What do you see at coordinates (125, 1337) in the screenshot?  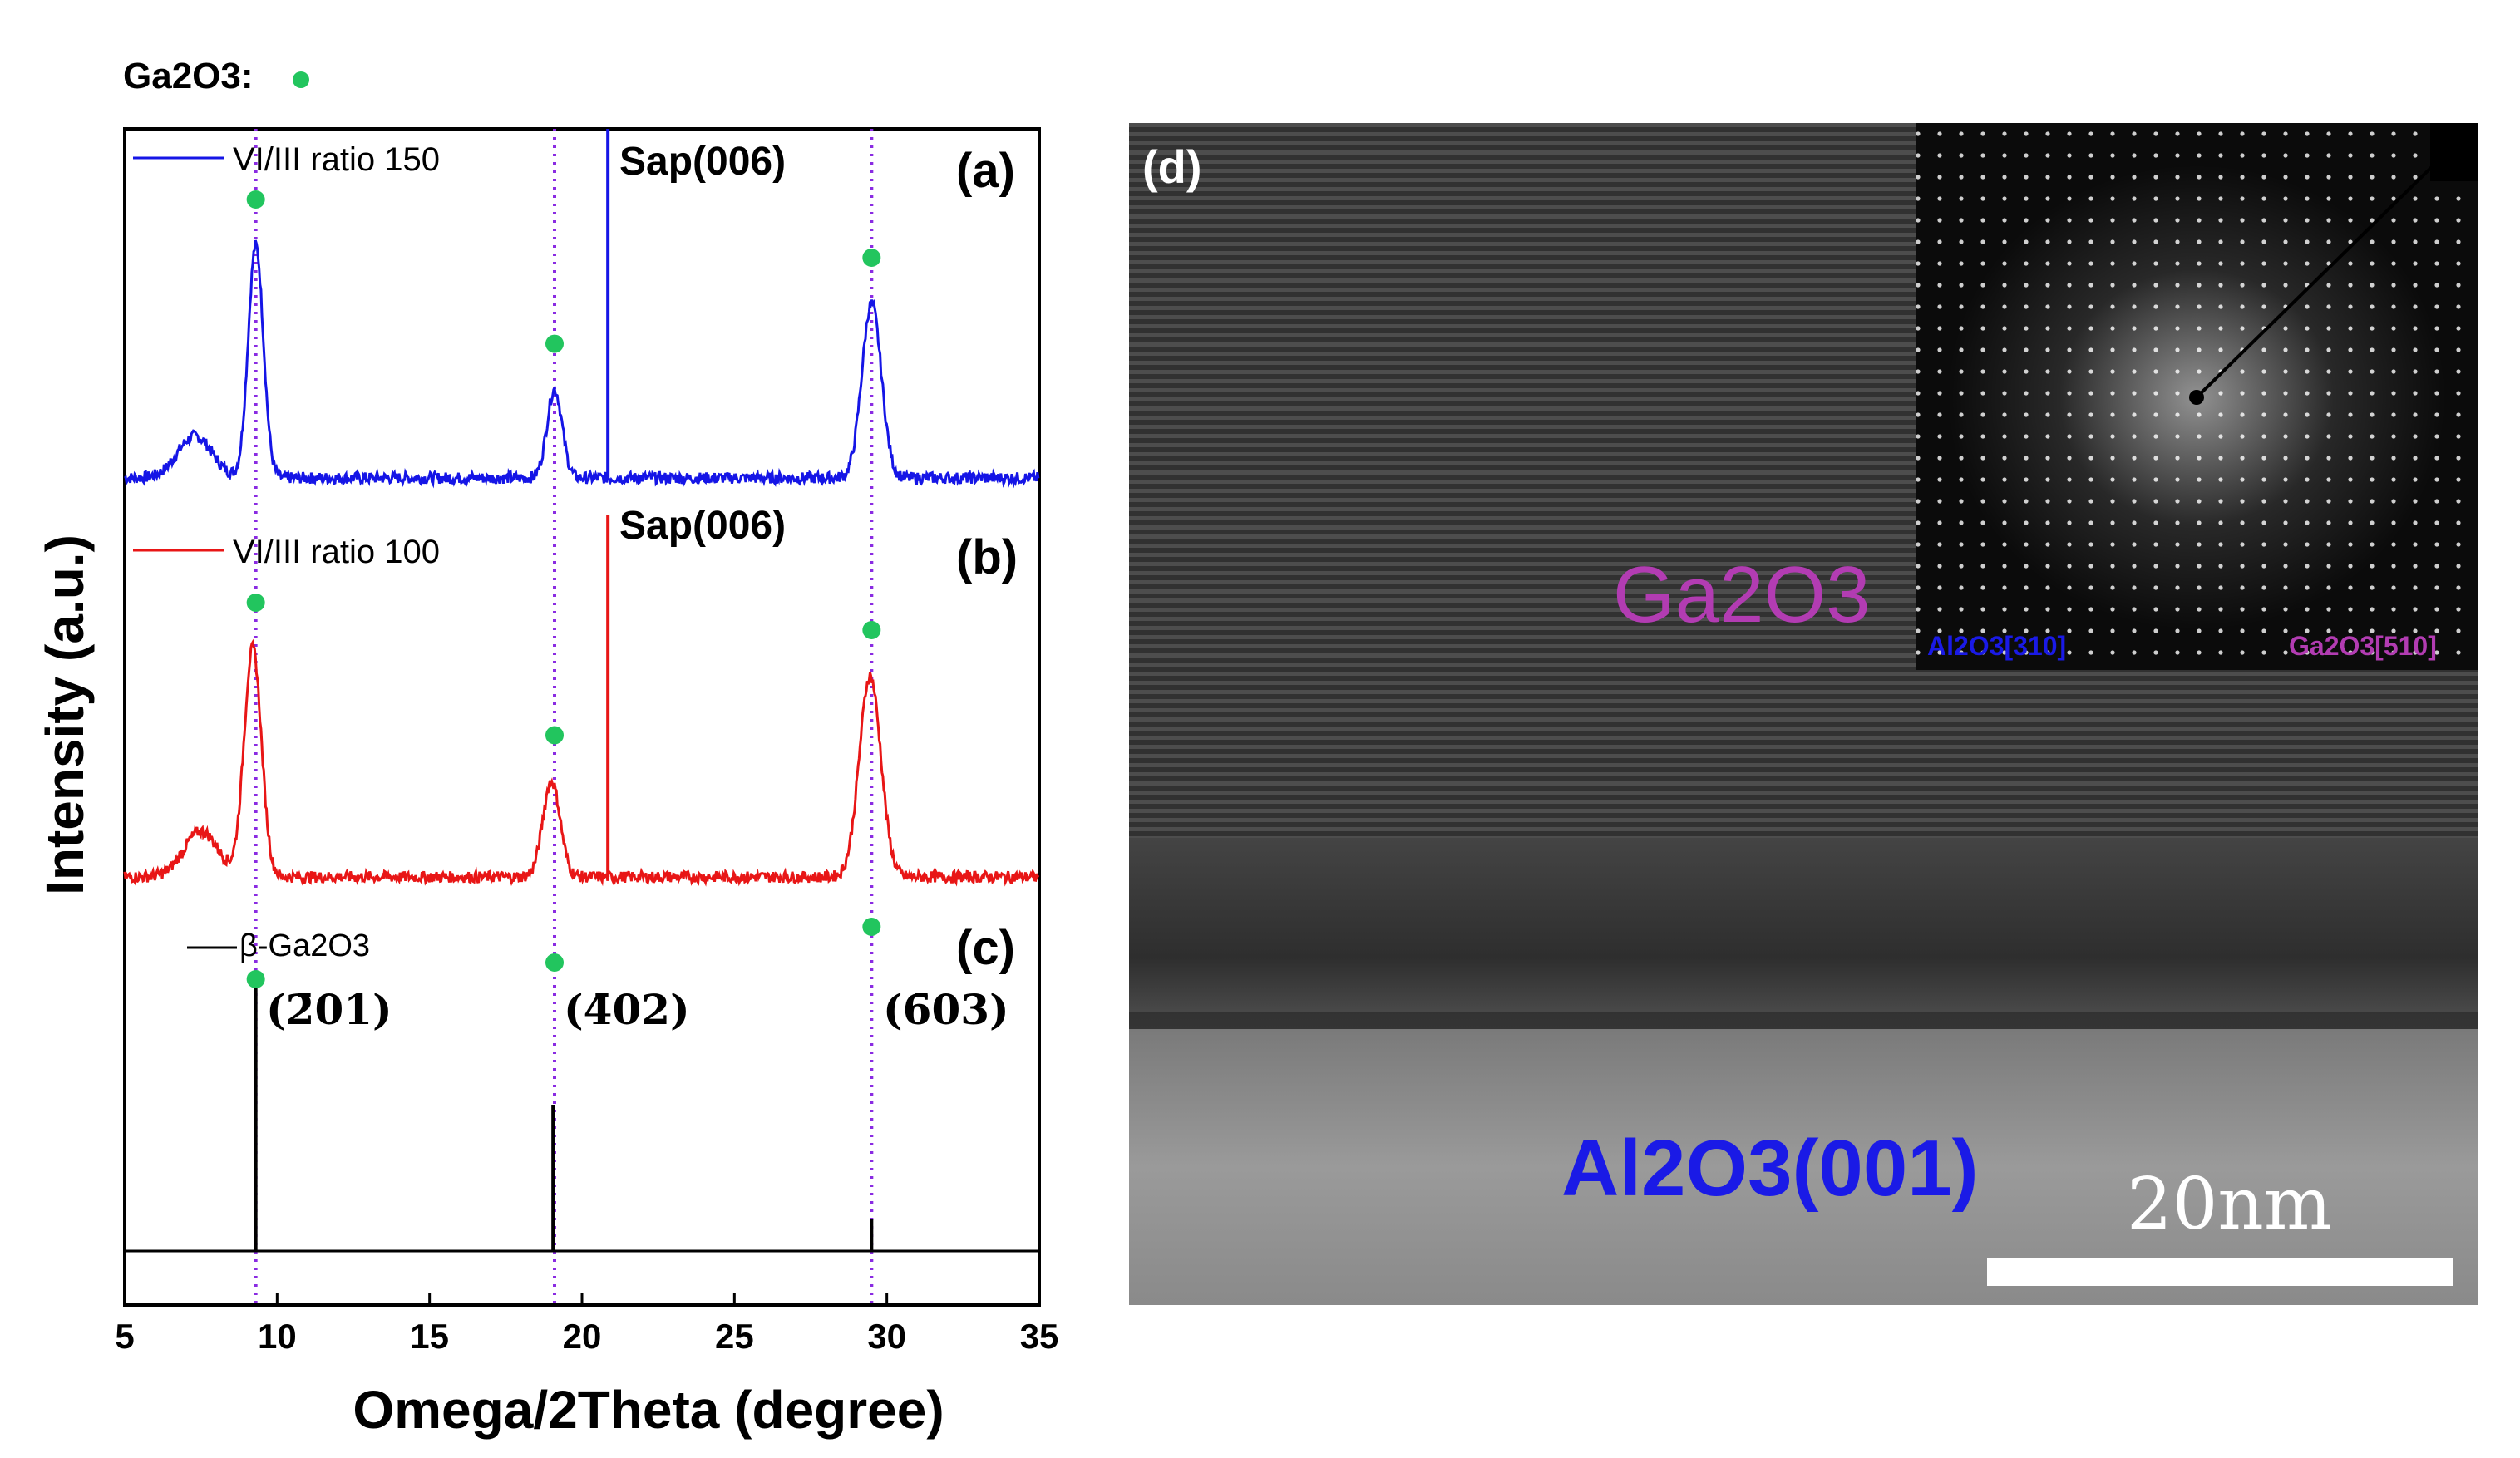 I see `x-tick-label-5: 5` at bounding box center [125, 1337].